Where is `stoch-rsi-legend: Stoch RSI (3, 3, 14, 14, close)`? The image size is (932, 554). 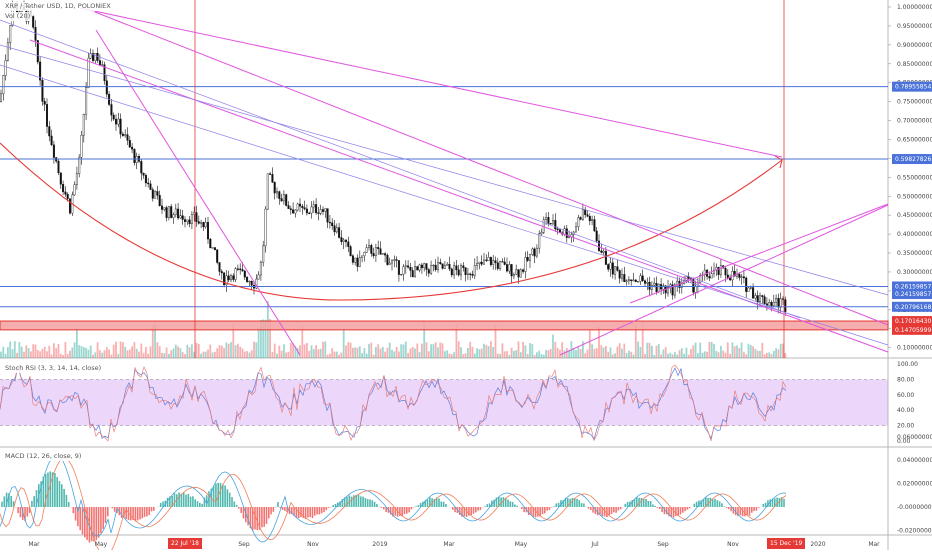
stoch-rsi-legend: Stoch RSI (3, 3, 14, 14, close) is located at coordinates (53, 368).